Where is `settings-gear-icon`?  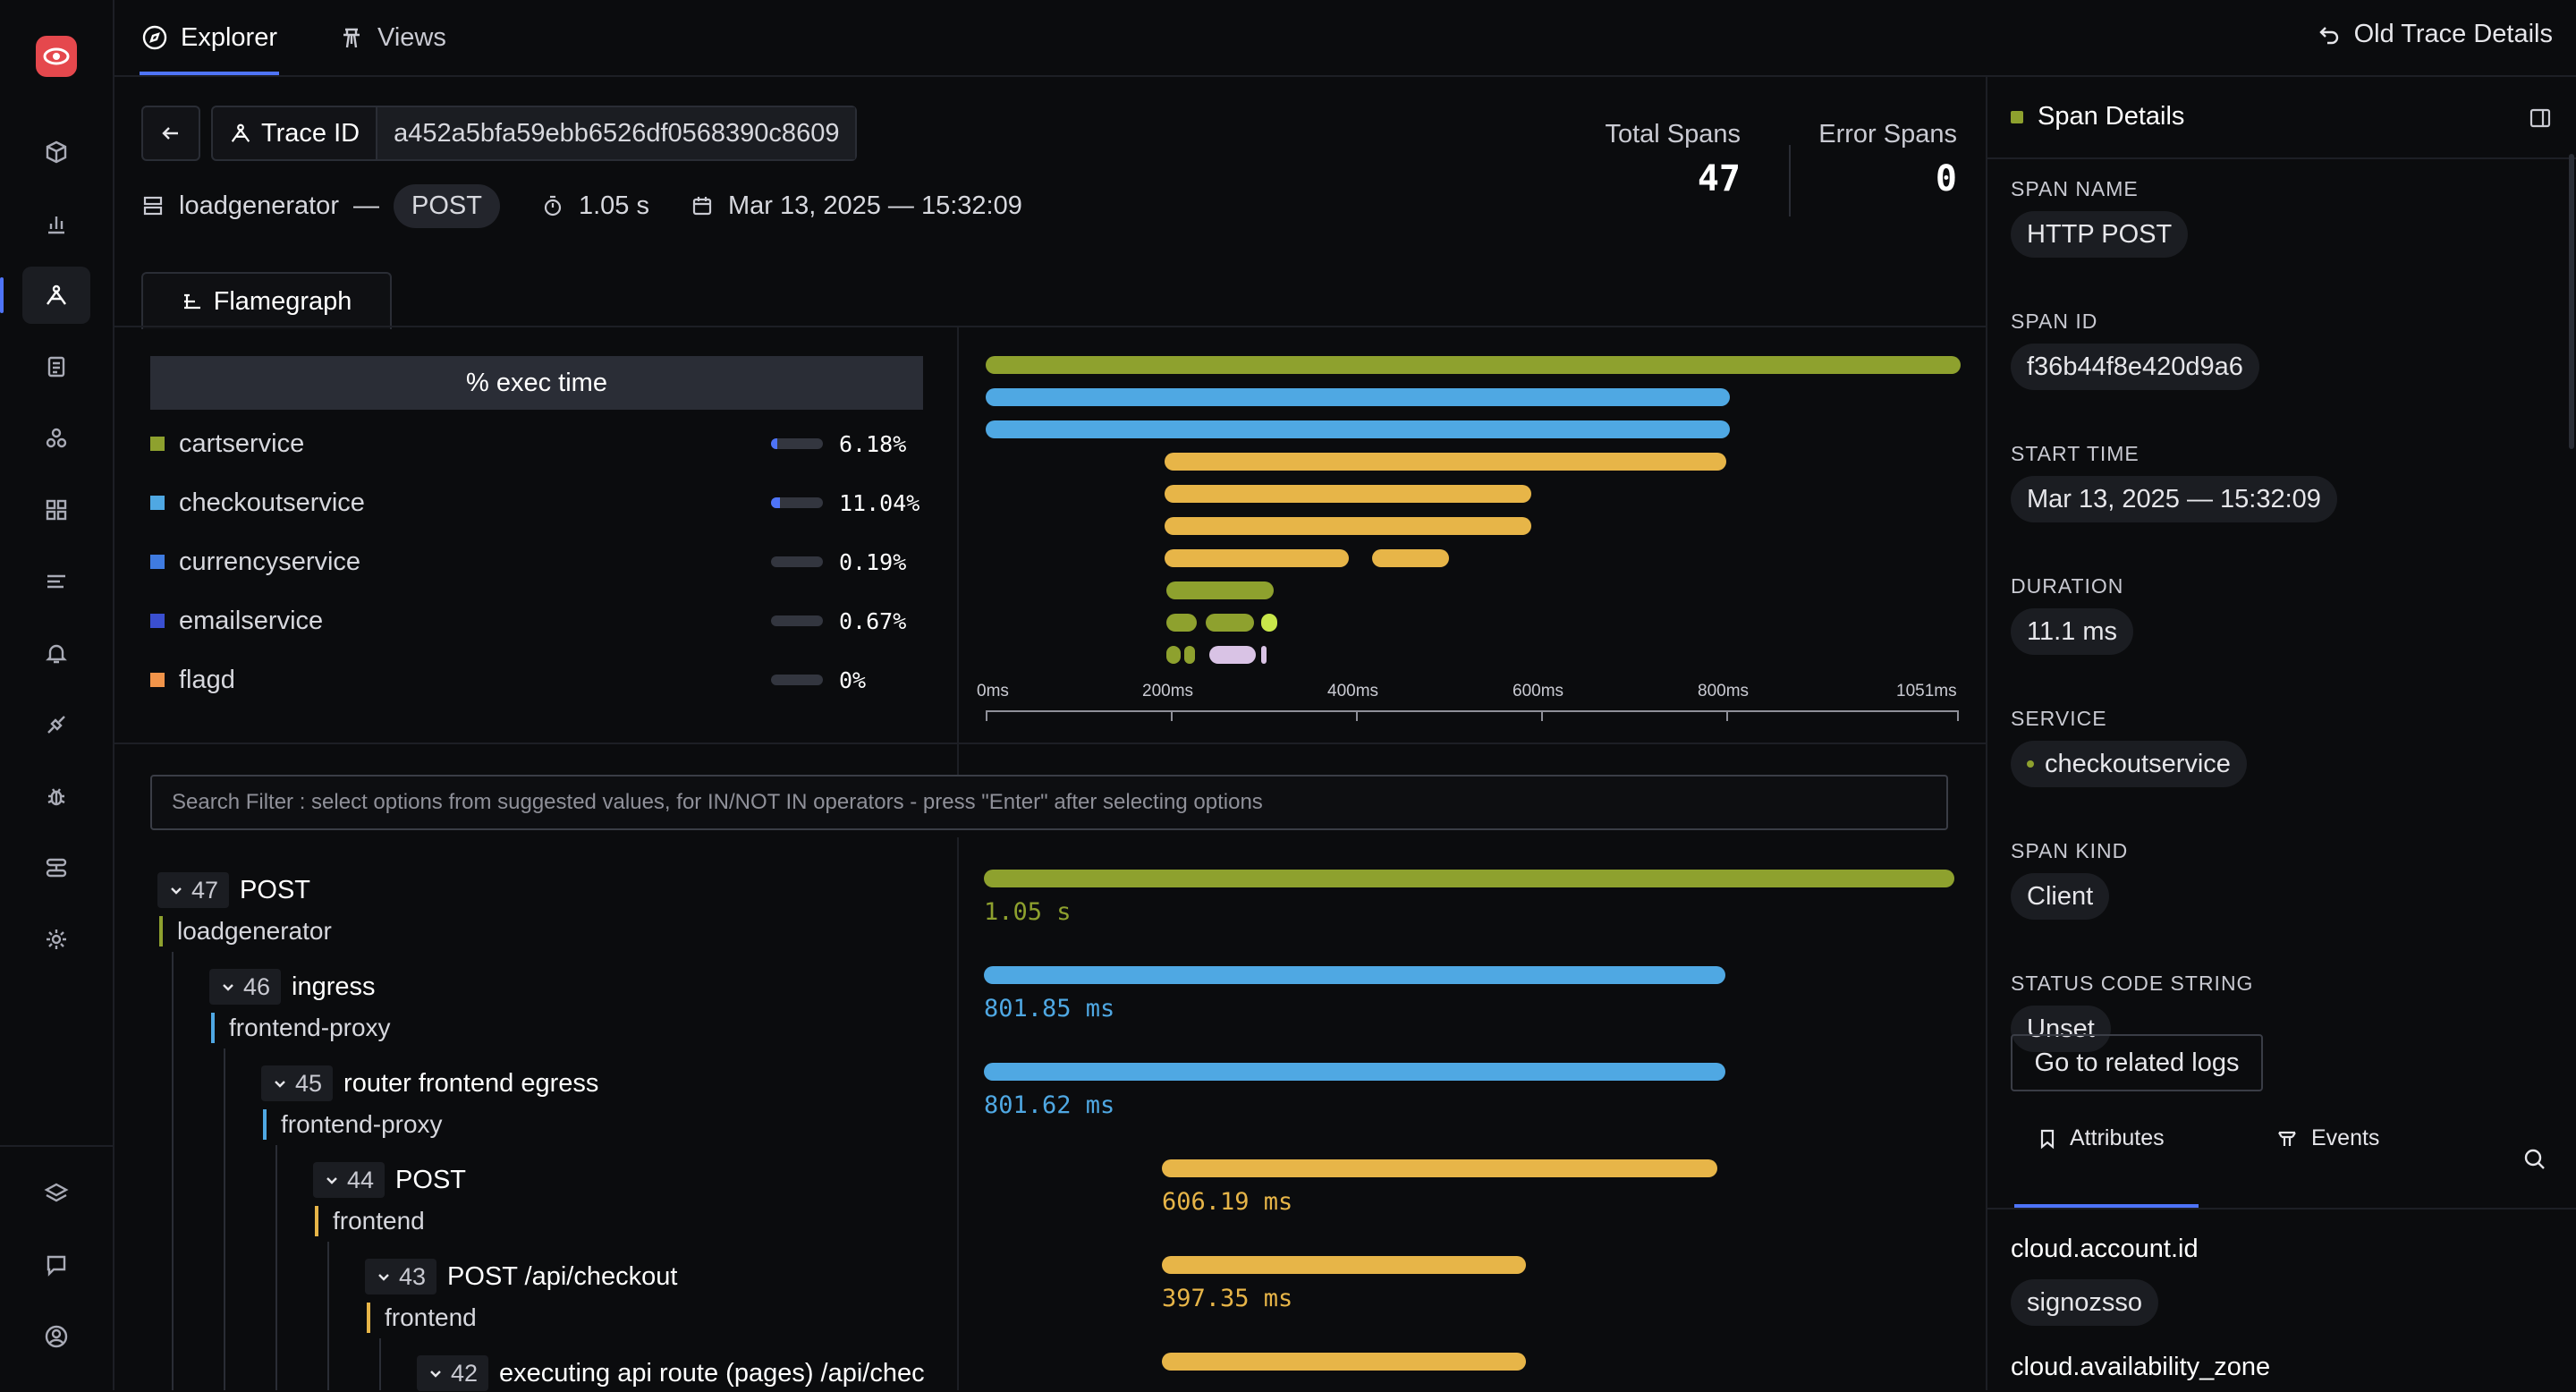
settings-gear-icon is located at coordinates (56, 939).